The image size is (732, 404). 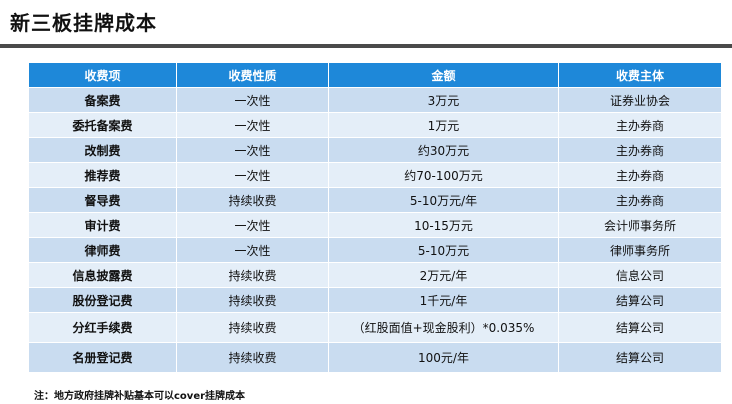 I want to click on table-row: 改制费 一次性 约30万元 主办券商, so click(x=375, y=150).